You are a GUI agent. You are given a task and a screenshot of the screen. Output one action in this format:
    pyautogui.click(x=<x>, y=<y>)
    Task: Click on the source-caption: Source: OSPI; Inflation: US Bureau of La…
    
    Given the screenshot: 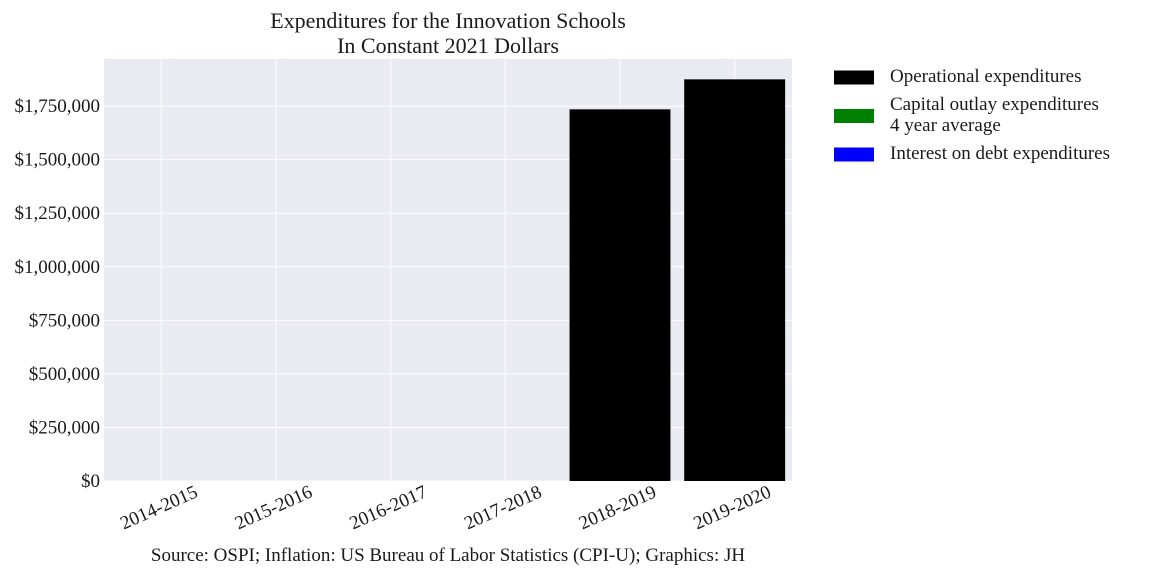 What is the action you would take?
    pyautogui.click(x=448, y=555)
    